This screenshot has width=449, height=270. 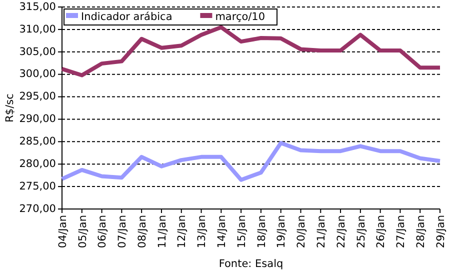 I want to click on y-tick-label: 270,00, so click(x=37, y=208).